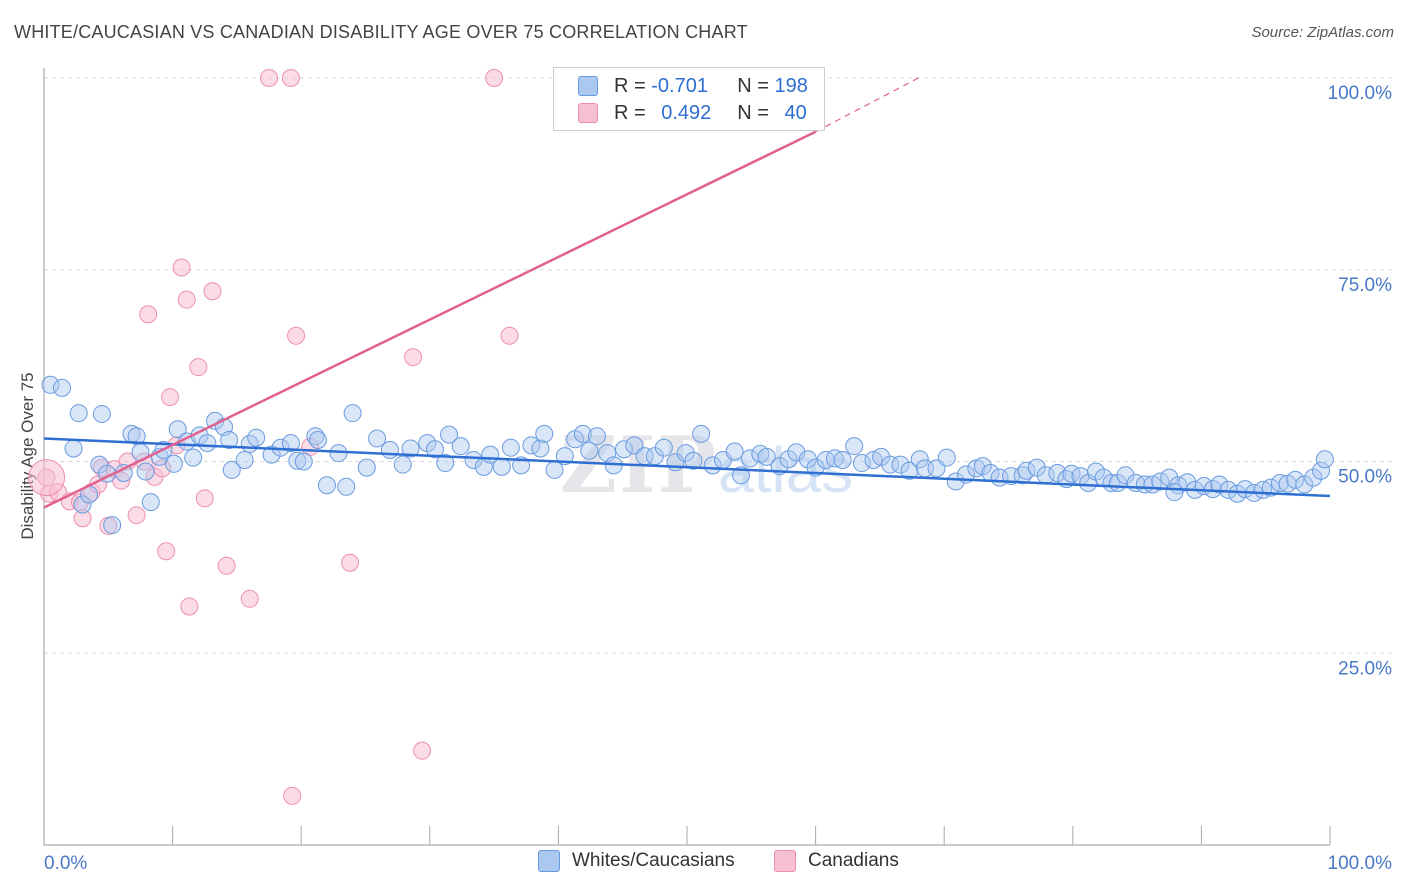  What do you see at coordinates (1365, 285) in the screenshot?
I see `y-tick-label: 75.0%` at bounding box center [1365, 285].